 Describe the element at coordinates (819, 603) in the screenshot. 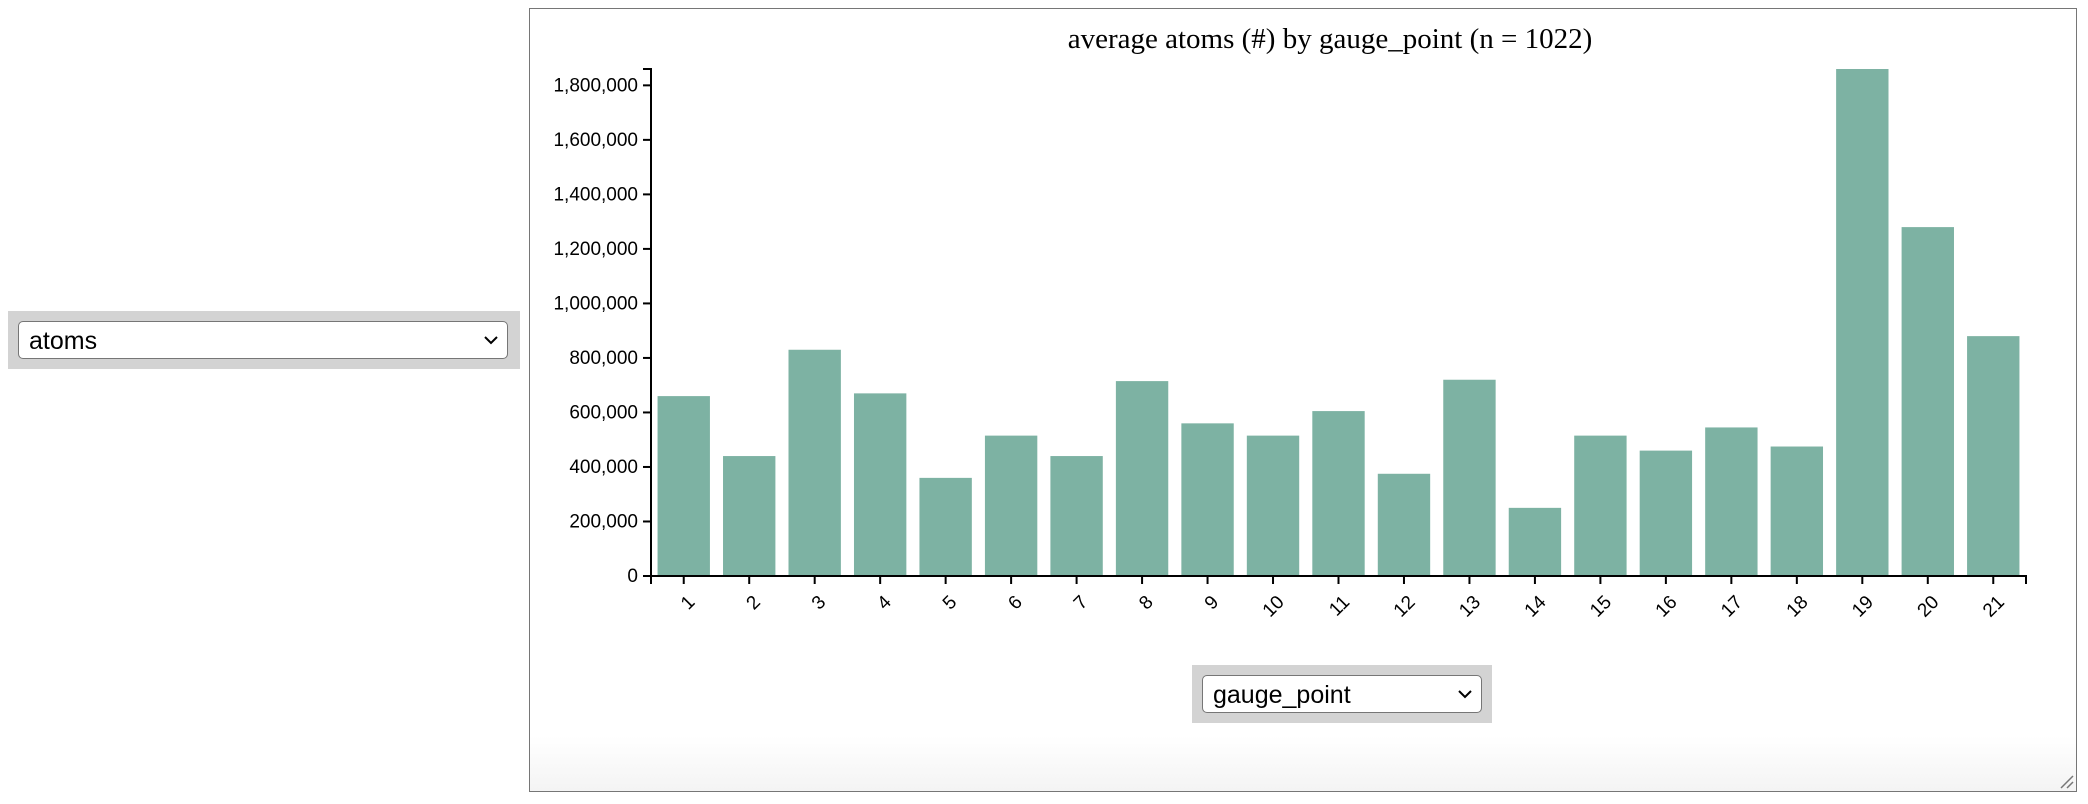

I see `x-tick-label: 3` at that location.